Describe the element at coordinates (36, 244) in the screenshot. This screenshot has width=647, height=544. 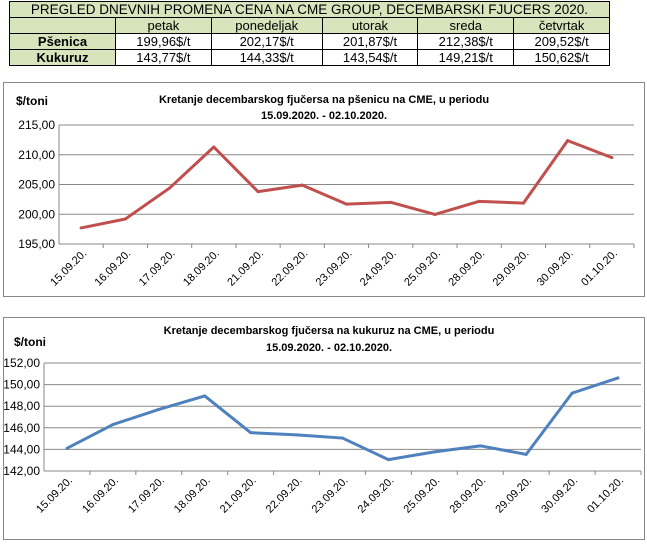
I see `y-tick-label: 195,00` at that location.